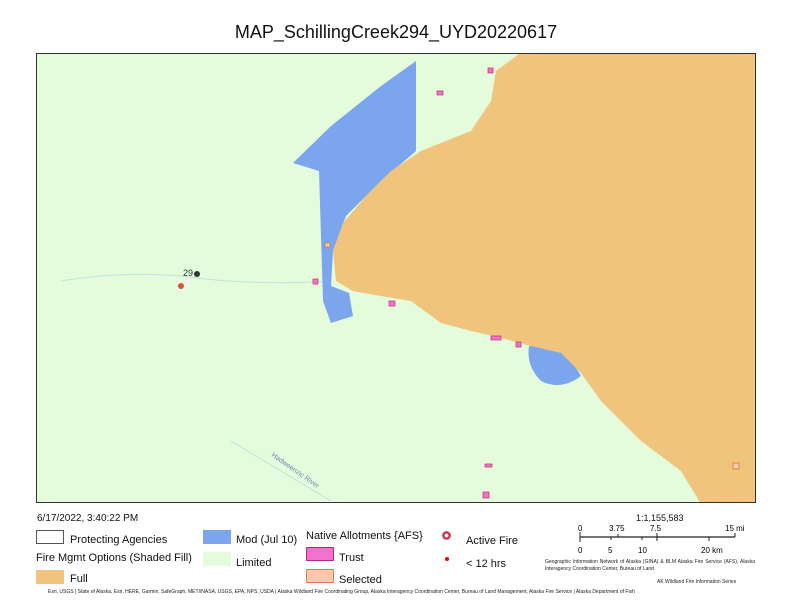 Image resolution: width=792 pixels, height=612 pixels. Describe the element at coordinates (492, 541) in the screenshot. I see `legend-active-fire: Active Fire` at that location.